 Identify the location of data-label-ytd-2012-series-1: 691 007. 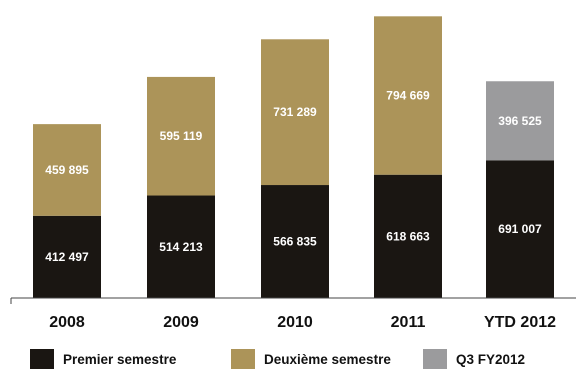
(520, 229).